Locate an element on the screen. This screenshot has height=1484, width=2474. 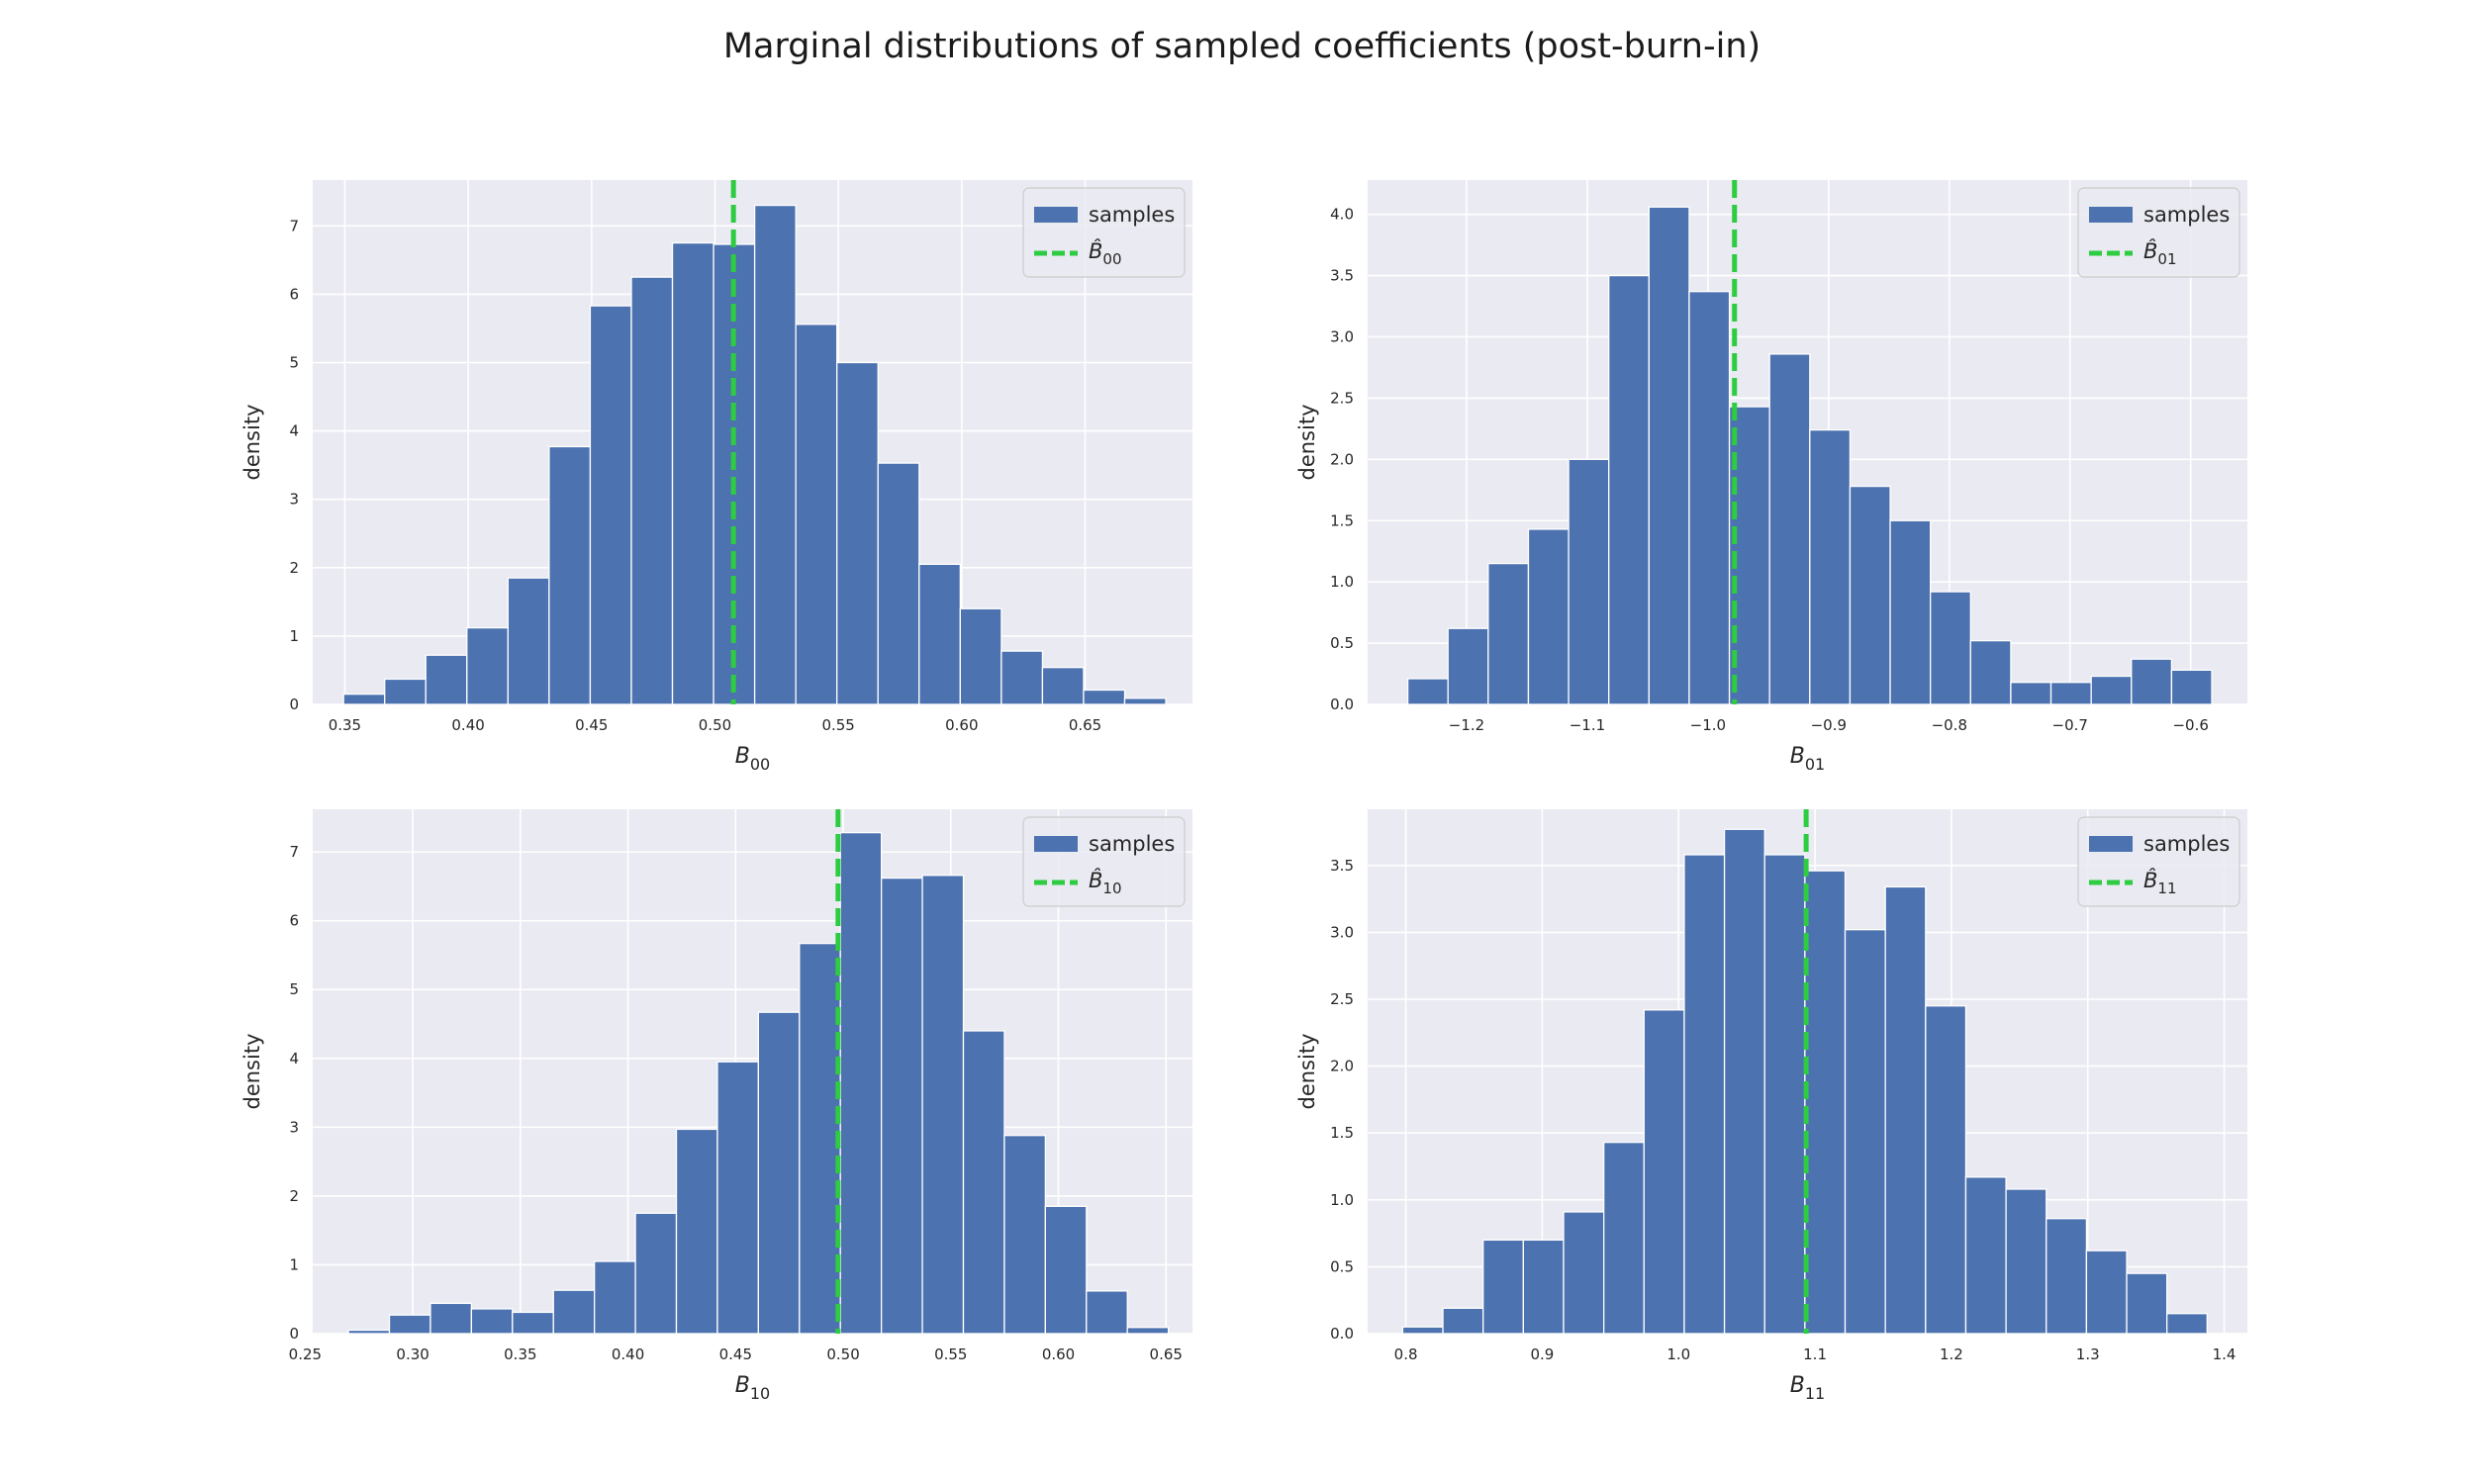
x-axis-label: B00 is located at coordinates (753, 759).